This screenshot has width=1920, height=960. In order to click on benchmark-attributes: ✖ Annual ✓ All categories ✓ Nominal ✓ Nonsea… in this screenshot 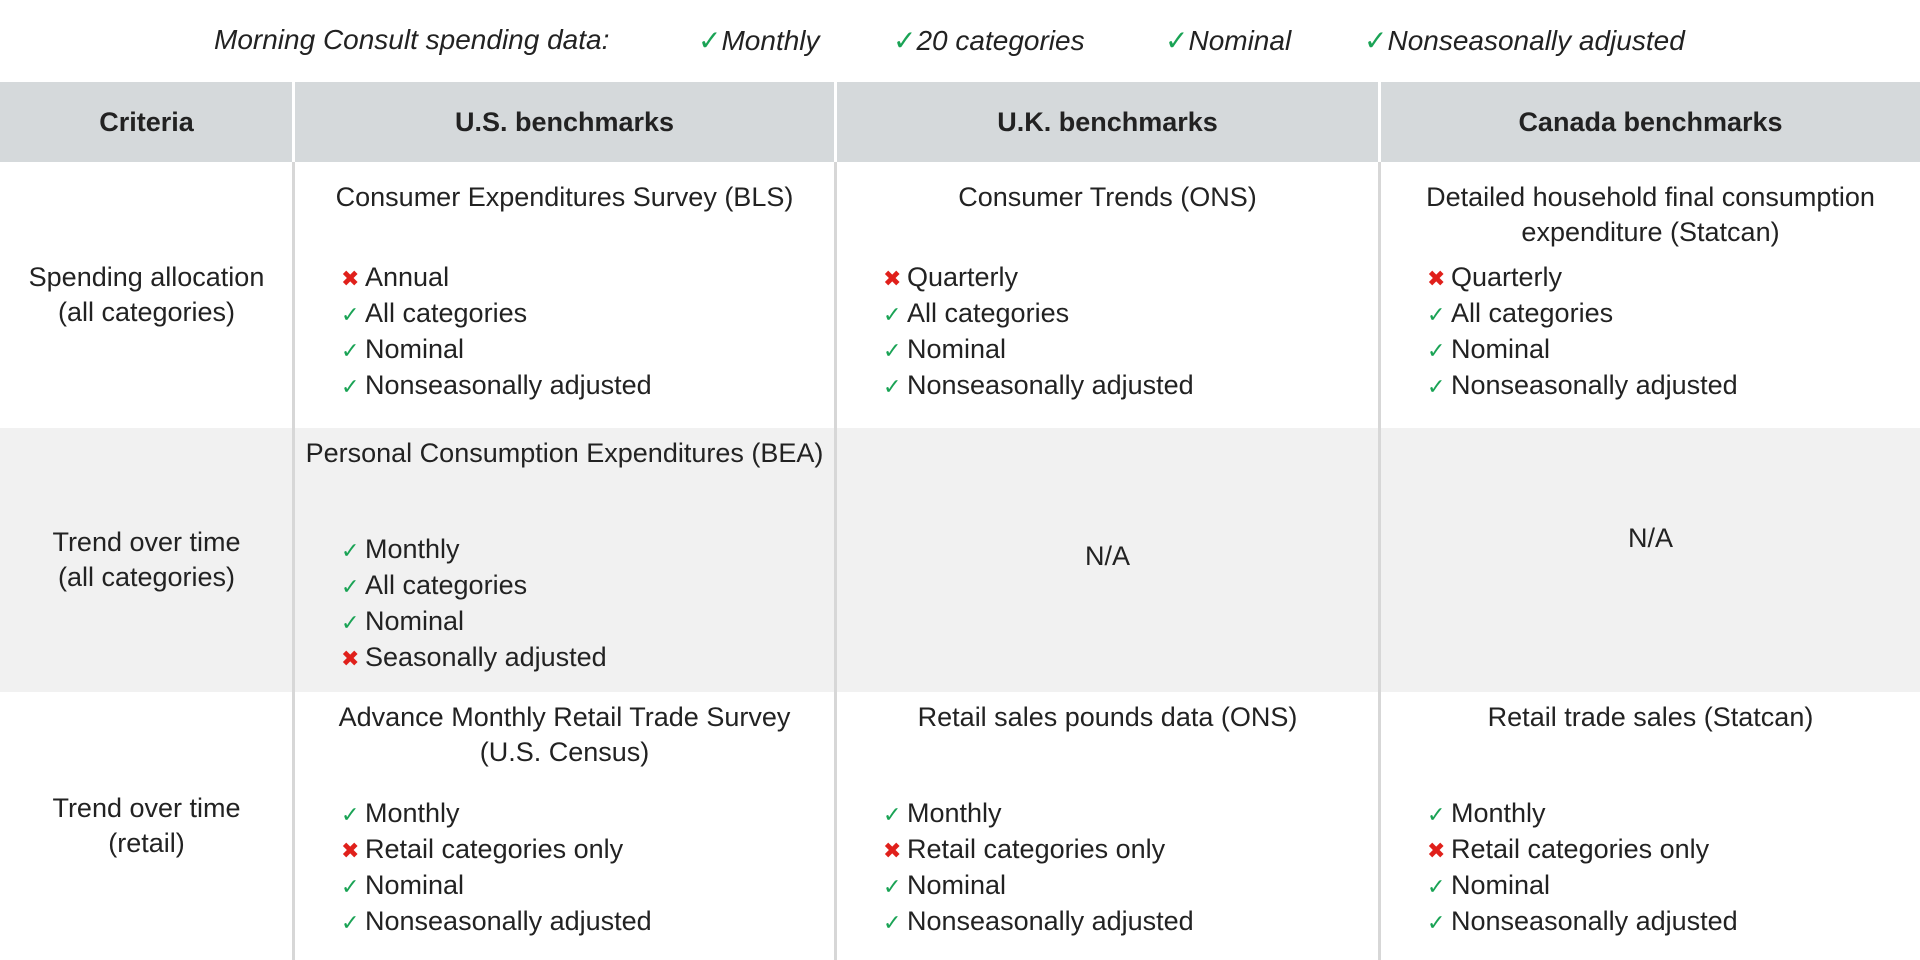, I will do `click(496, 332)`.